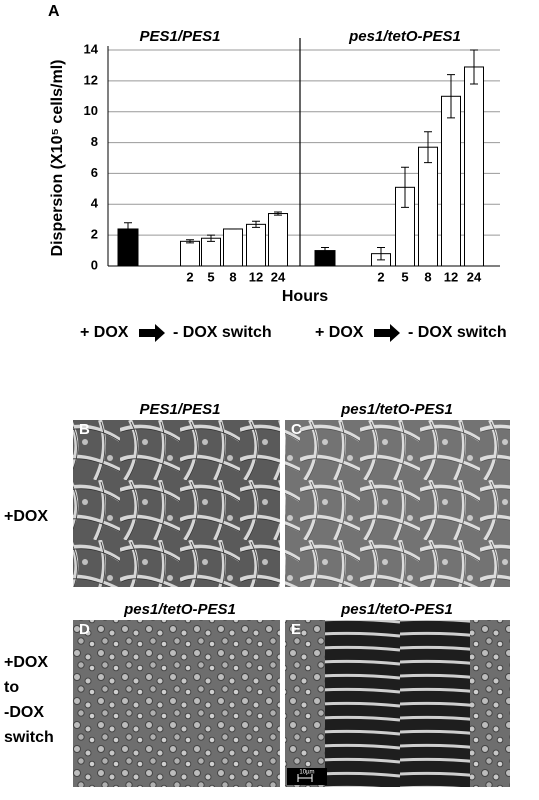 This screenshot has height=800, width=539. What do you see at coordinates (29, 737) in the screenshot?
I see `row-label: switch` at bounding box center [29, 737].